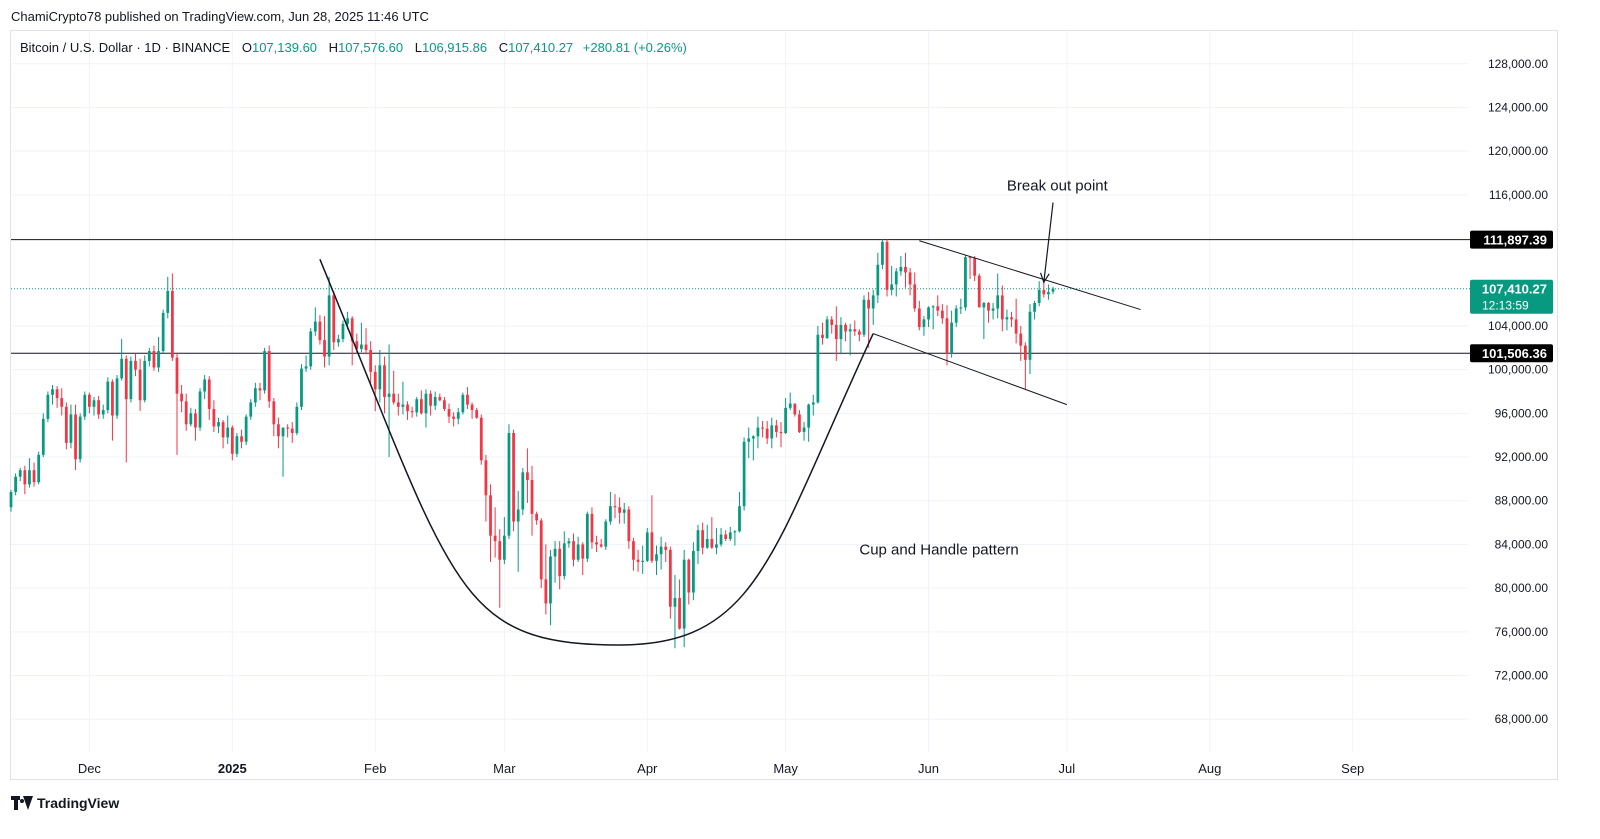  Describe the element at coordinates (1522, 413) in the screenshot. I see `price-tick-label: 96,000.00` at that location.